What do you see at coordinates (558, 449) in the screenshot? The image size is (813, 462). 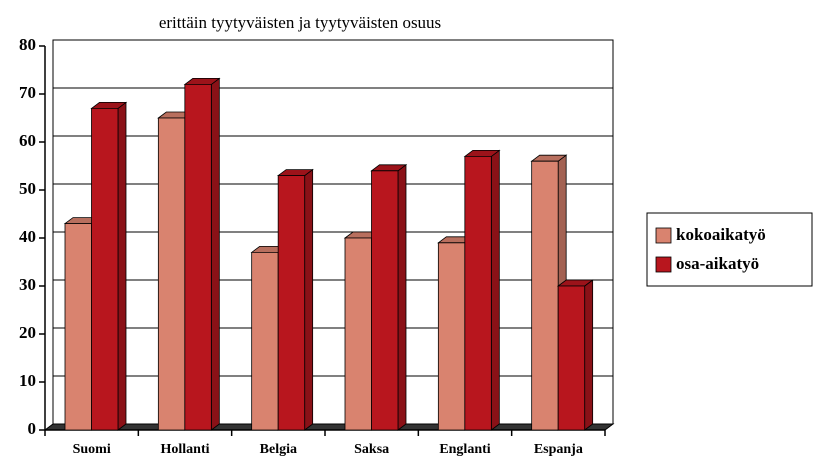 I see `x-tick-label: Espanja` at bounding box center [558, 449].